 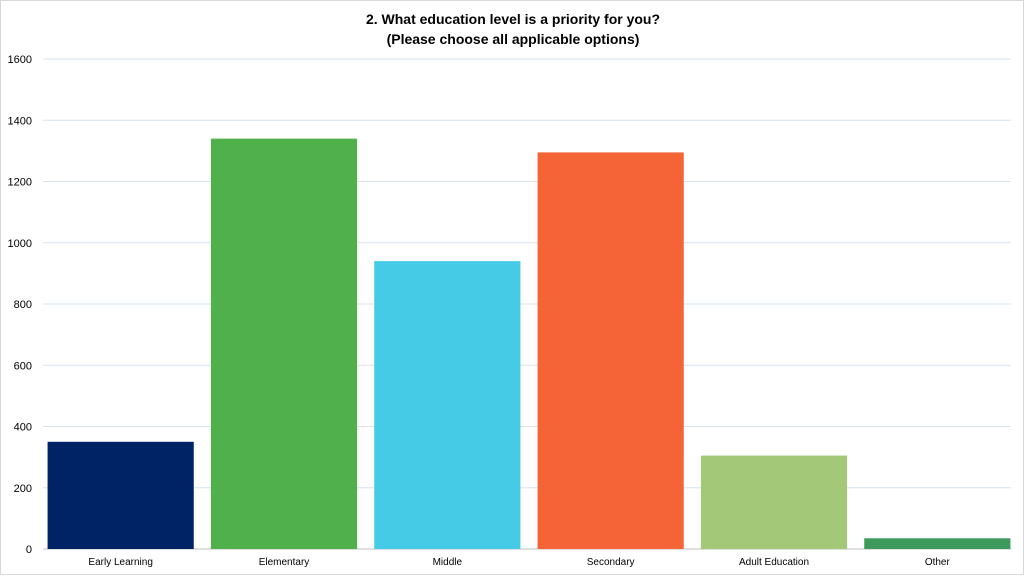 I want to click on x-category-label: Early Learning, so click(x=120, y=562).